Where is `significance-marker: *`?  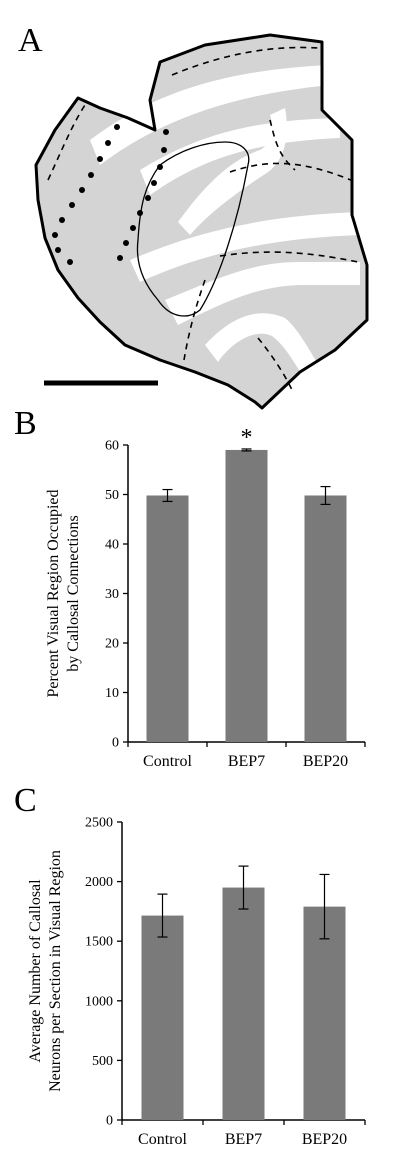
significance-marker: * is located at coordinates (247, 438).